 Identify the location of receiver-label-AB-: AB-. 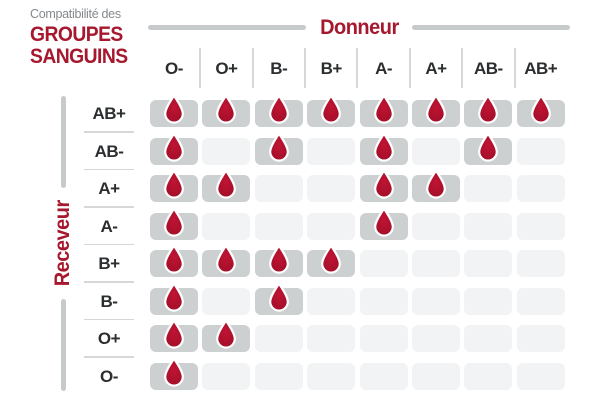
(109, 154).